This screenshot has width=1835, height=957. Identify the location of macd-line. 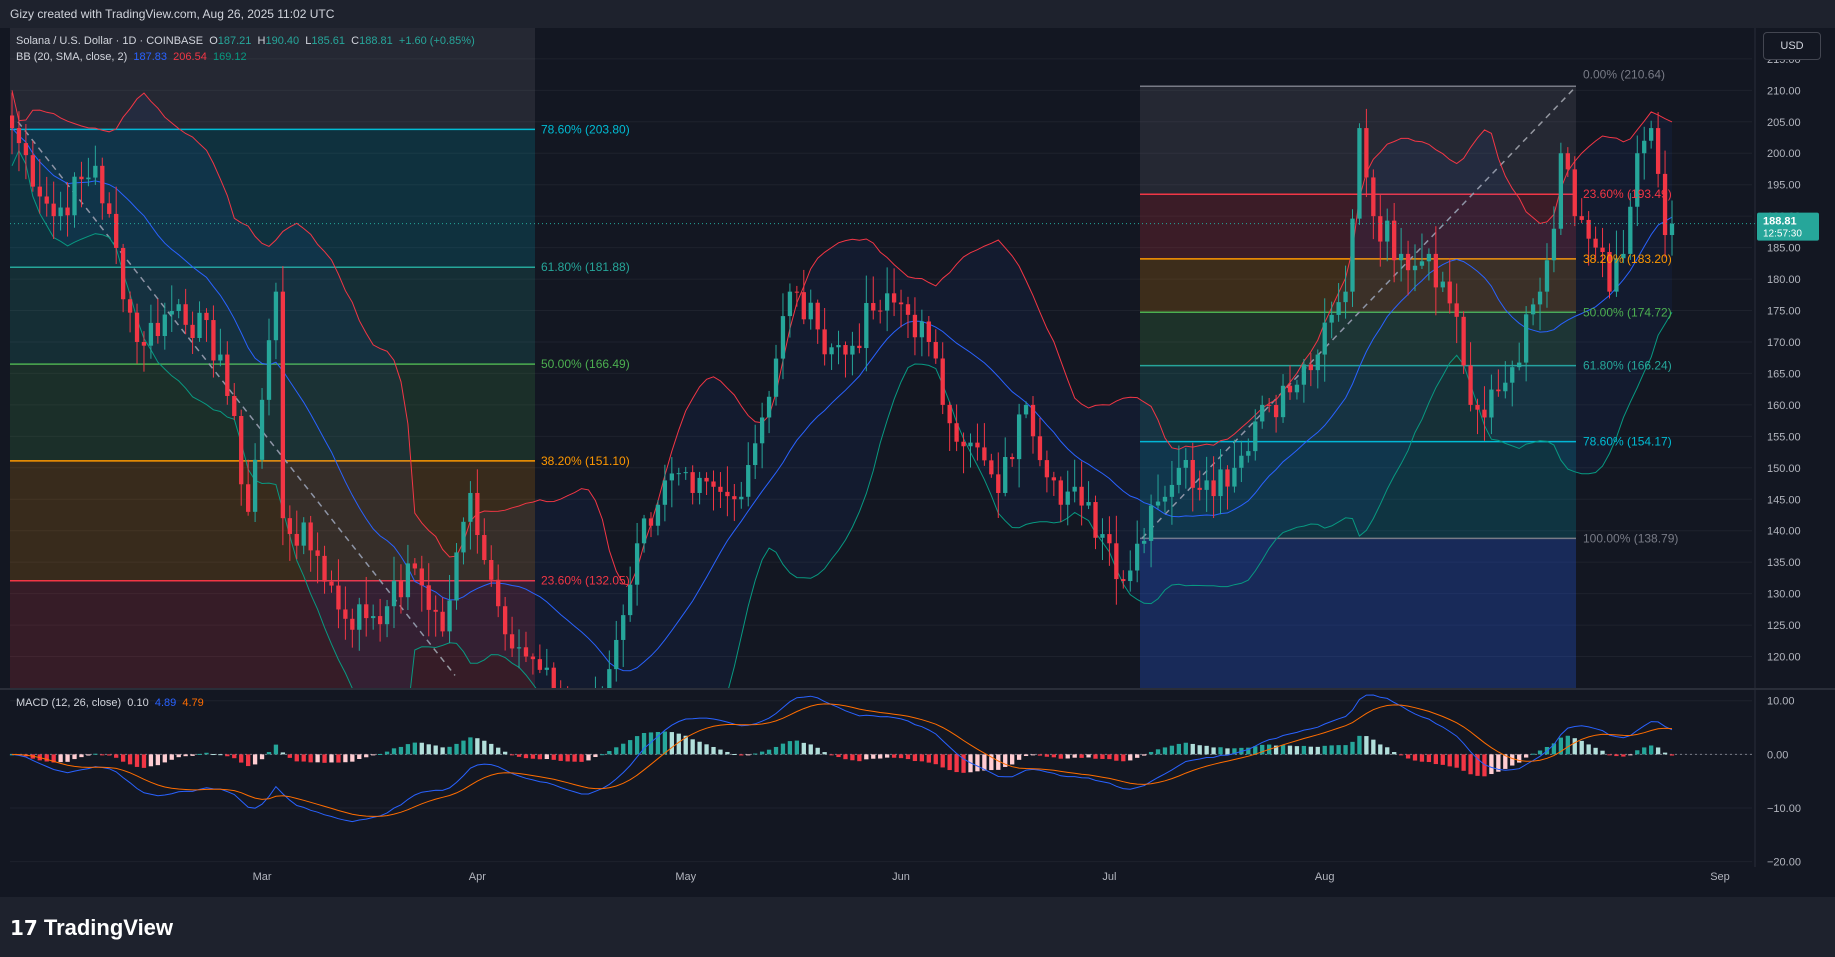
(842, 758).